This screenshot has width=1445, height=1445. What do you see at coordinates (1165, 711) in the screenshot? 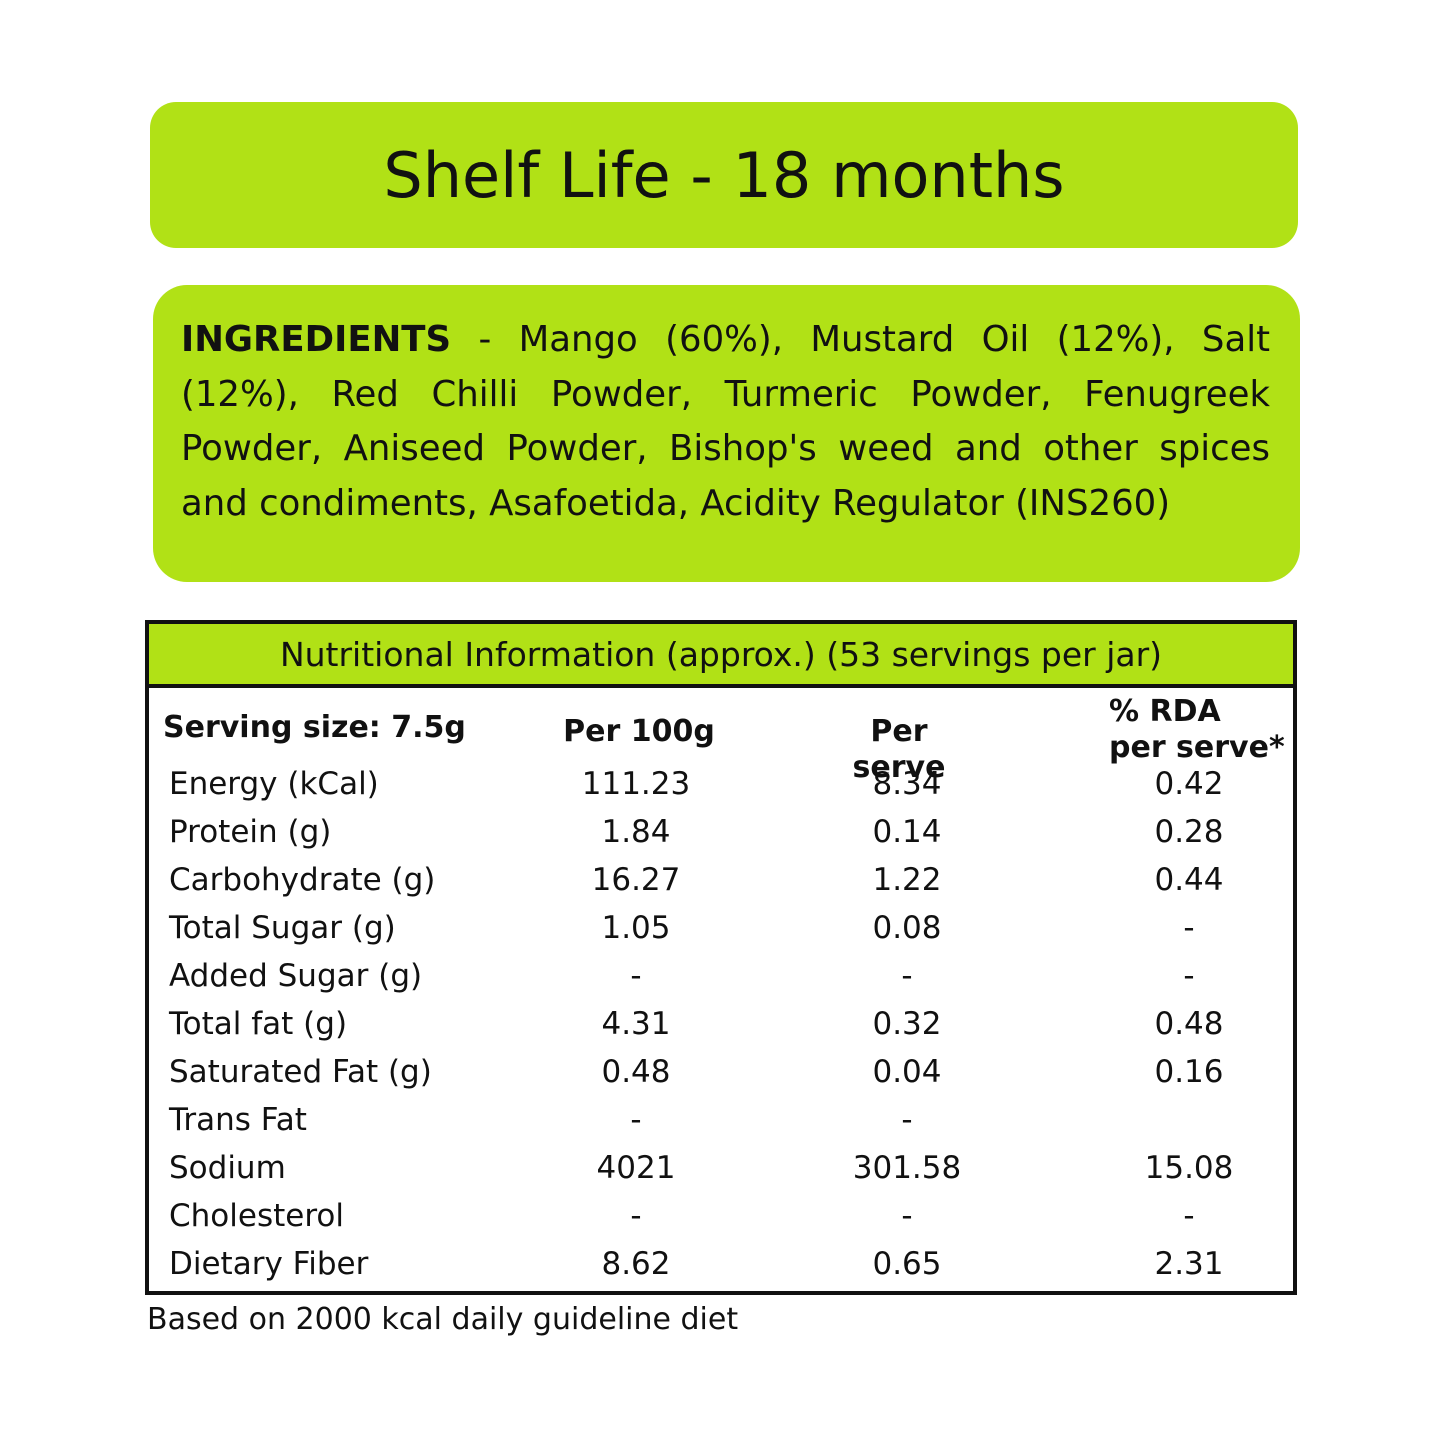
I see `rda-header-line1: % RDA` at bounding box center [1165, 711].